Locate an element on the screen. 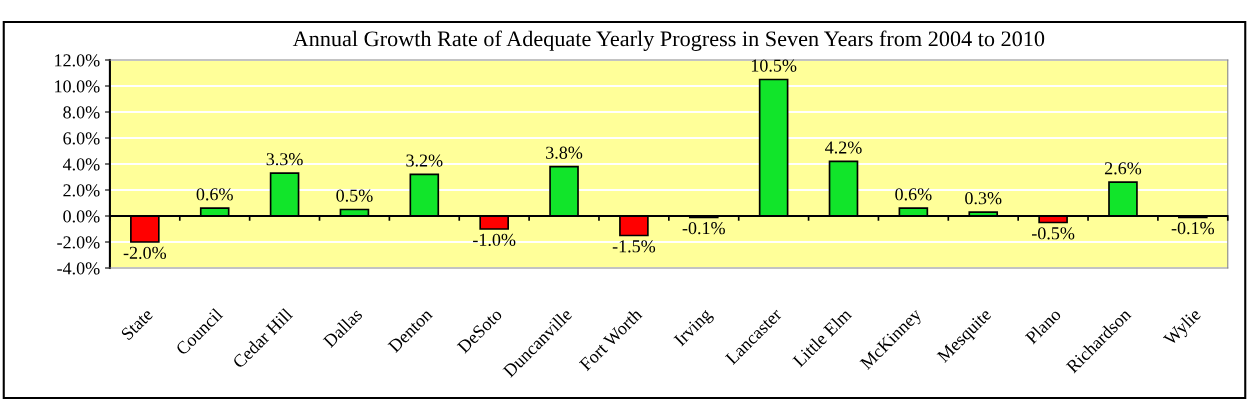 This screenshot has width=1249, height=400. y-tick-label: 6.0% is located at coordinates (81, 138).